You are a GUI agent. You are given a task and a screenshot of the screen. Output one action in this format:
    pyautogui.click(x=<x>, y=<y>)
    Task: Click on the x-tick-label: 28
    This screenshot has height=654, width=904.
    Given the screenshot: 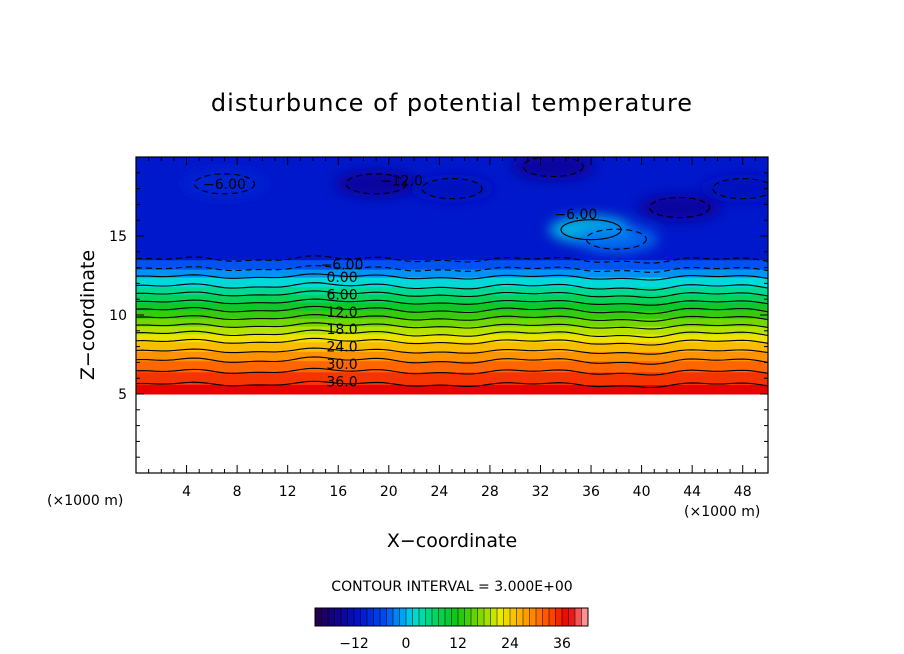 What is the action you would take?
    pyautogui.click(x=490, y=492)
    